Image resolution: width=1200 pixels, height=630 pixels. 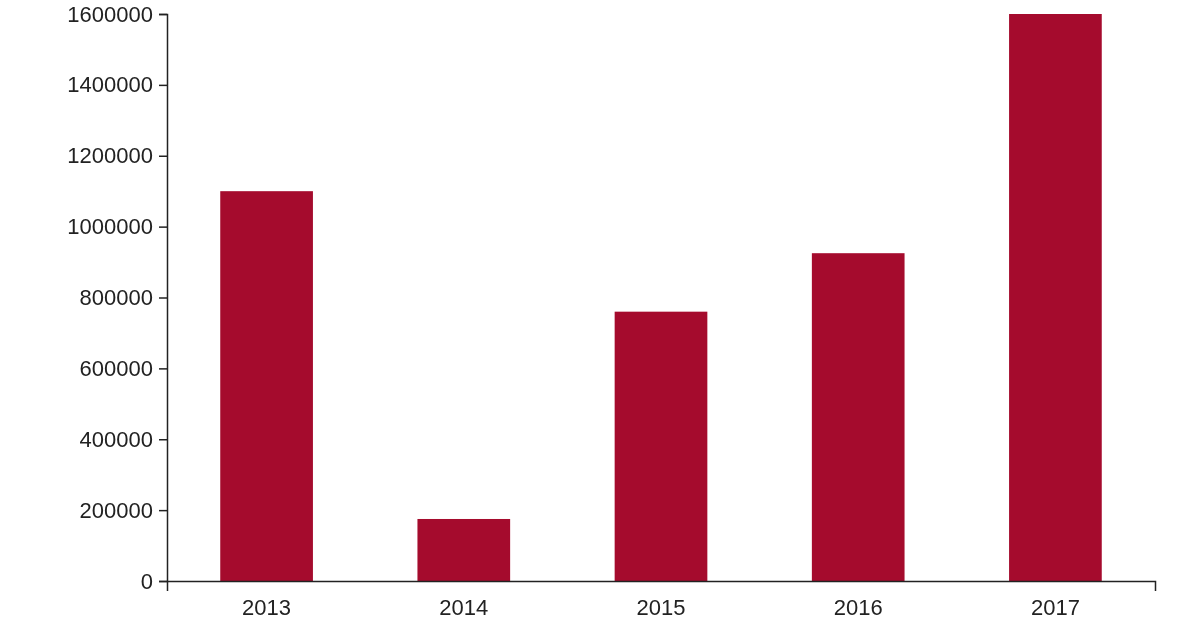 I want to click on y-tick-label: 400000, so click(x=116, y=439).